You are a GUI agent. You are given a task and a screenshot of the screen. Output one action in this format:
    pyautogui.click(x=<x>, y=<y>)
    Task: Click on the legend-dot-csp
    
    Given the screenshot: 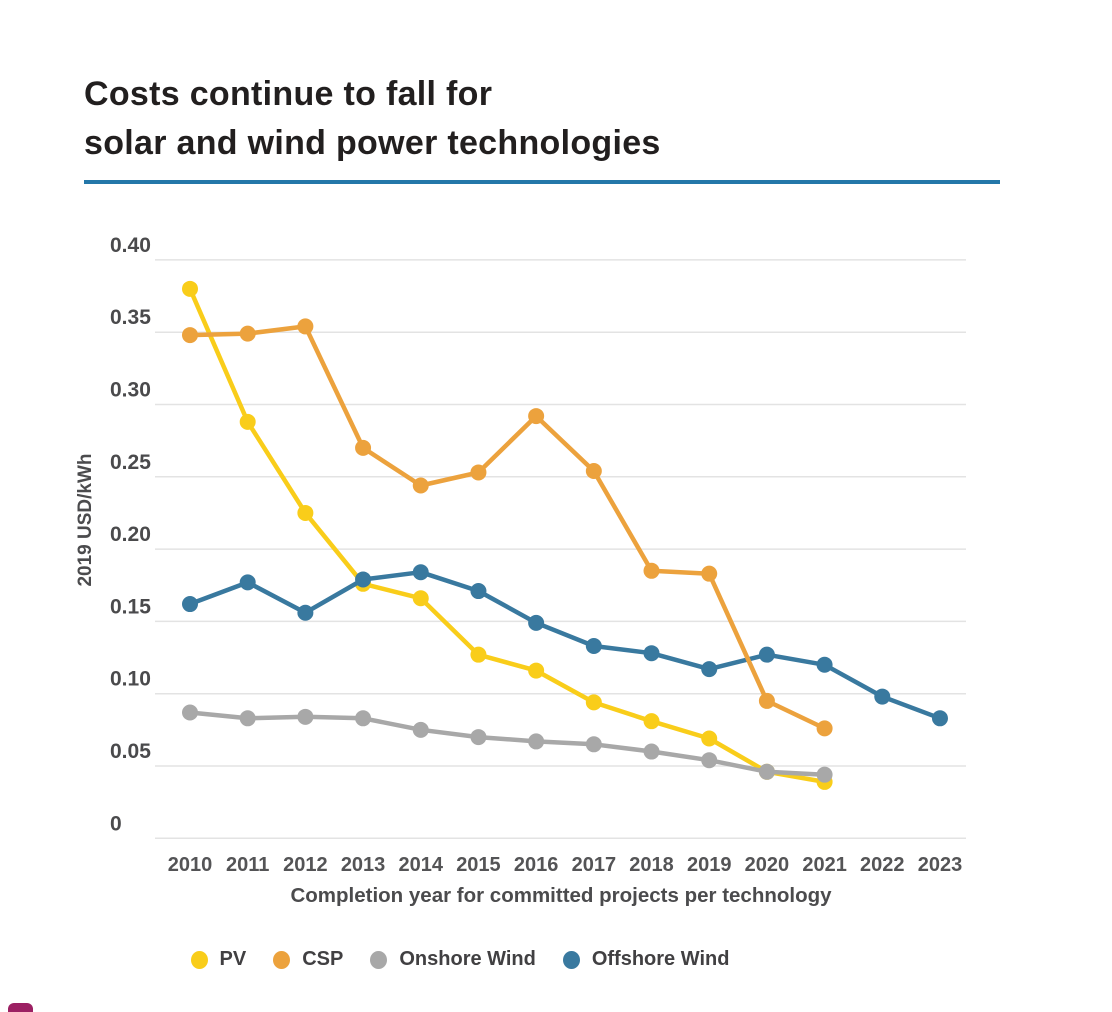 What is the action you would take?
    pyautogui.click(x=282, y=959)
    